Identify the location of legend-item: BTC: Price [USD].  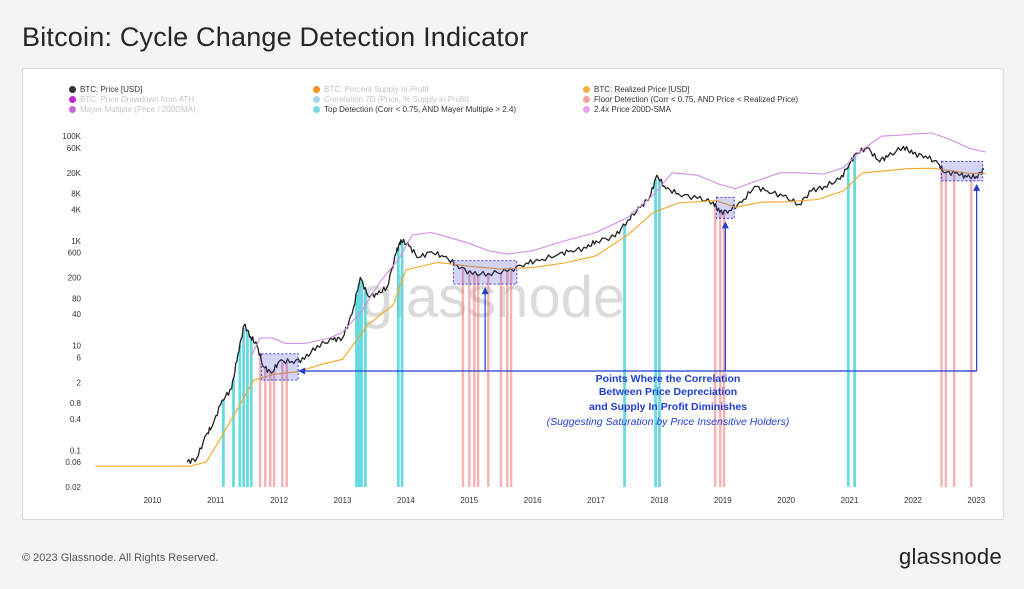
(105, 89).